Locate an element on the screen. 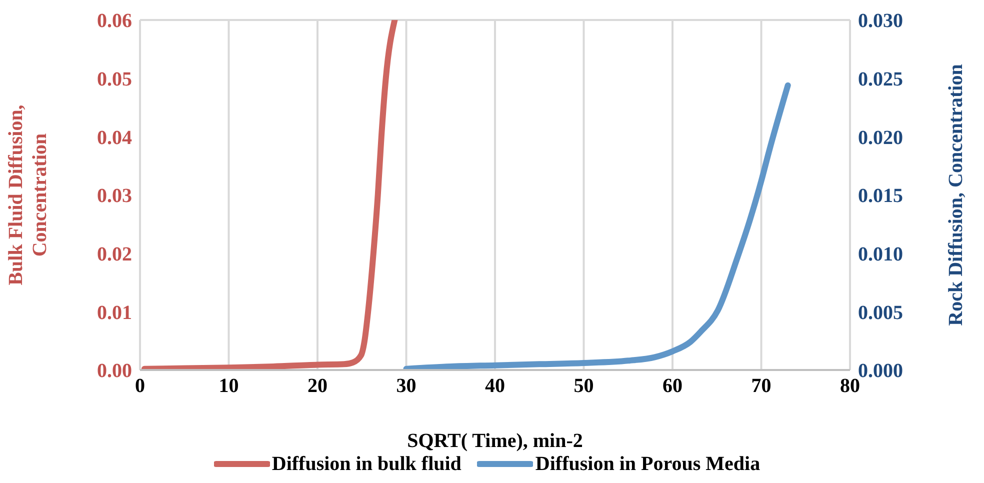  y2-tick-label: 0.010 is located at coordinates (880, 254).